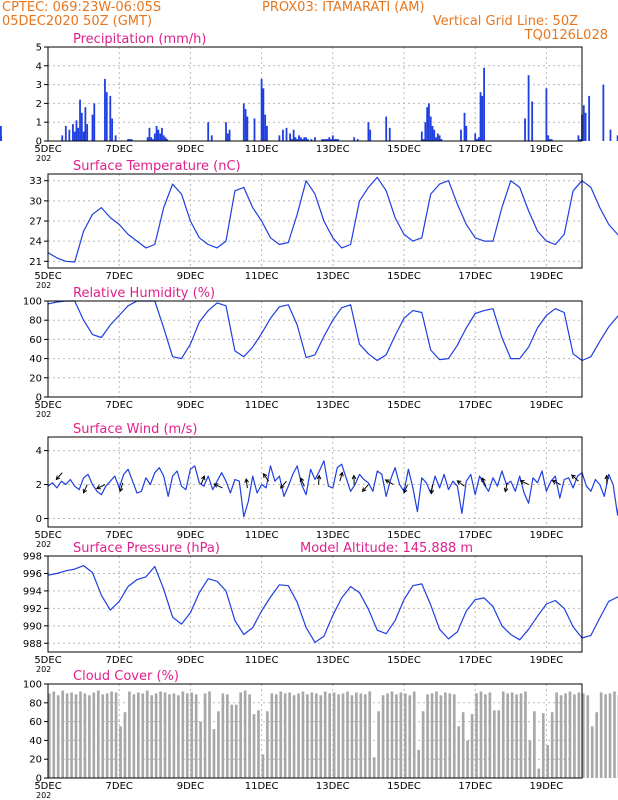 Image resolution: width=618 pixels, height=800 pixels. I want to click on y-tick-label: 2, so click(39, 104).